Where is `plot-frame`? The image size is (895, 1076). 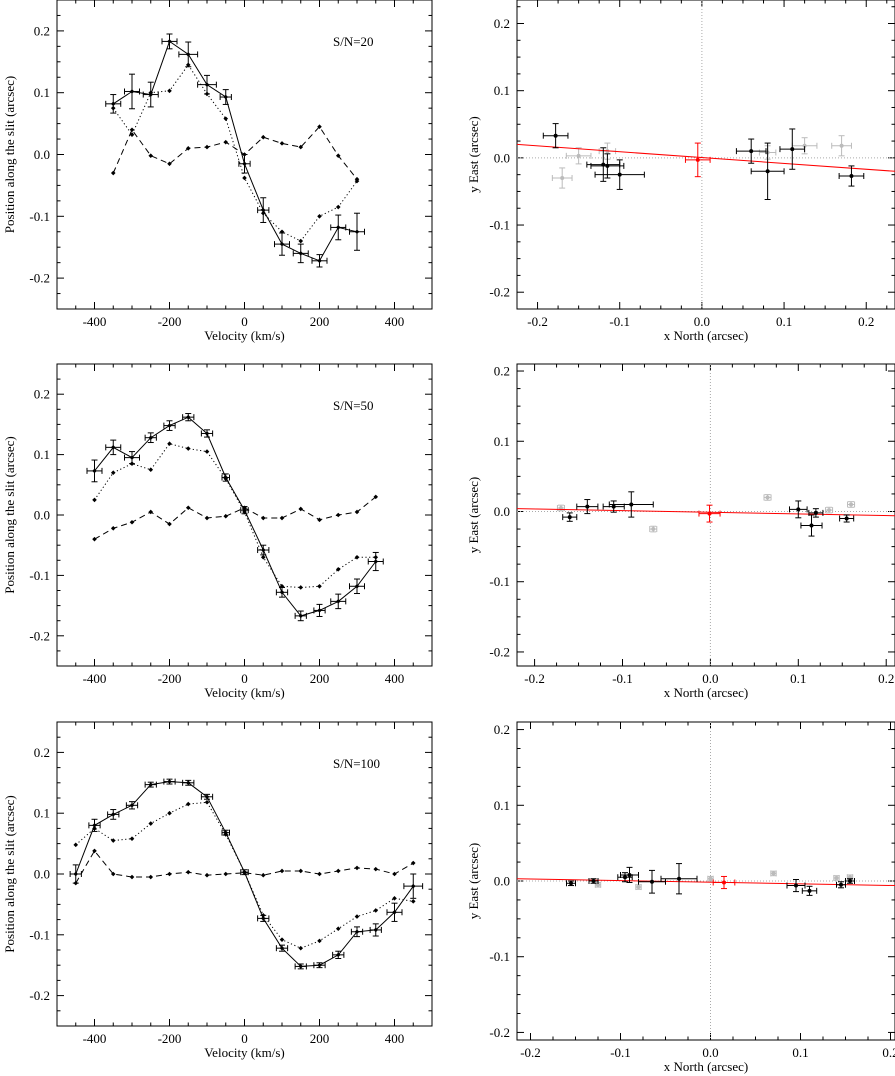 plot-frame is located at coordinates (244, 515).